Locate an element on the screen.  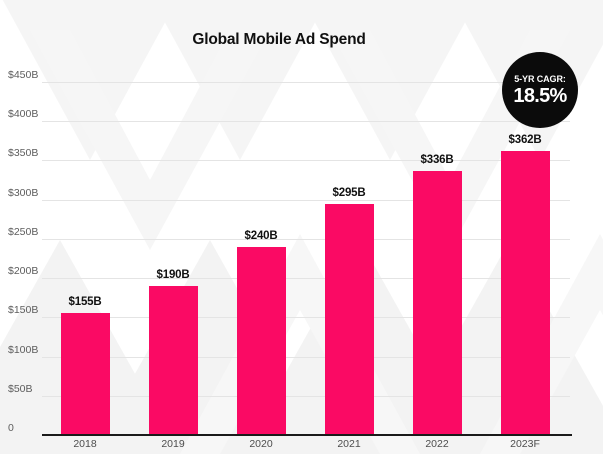
bar-value-label: $362B is located at coordinates (525, 140).